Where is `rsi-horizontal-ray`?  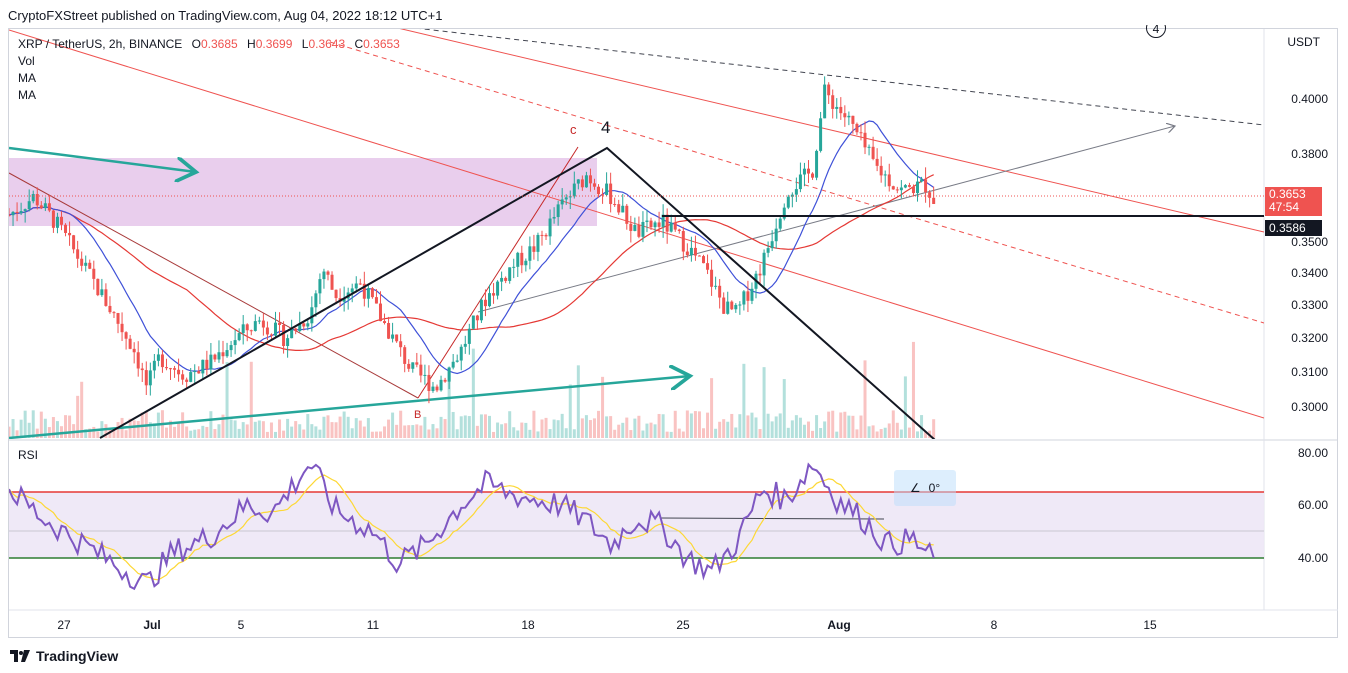 rsi-horizontal-ray is located at coordinates (772, 518).